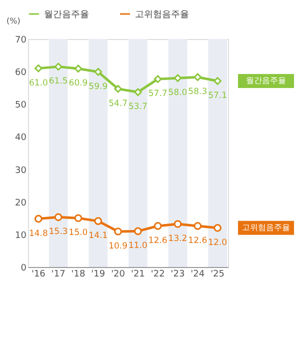  What do you see at coordinates (118, 246) in the screenshot?
I see `data-label: 10.9` at bounding box center [118, 246].